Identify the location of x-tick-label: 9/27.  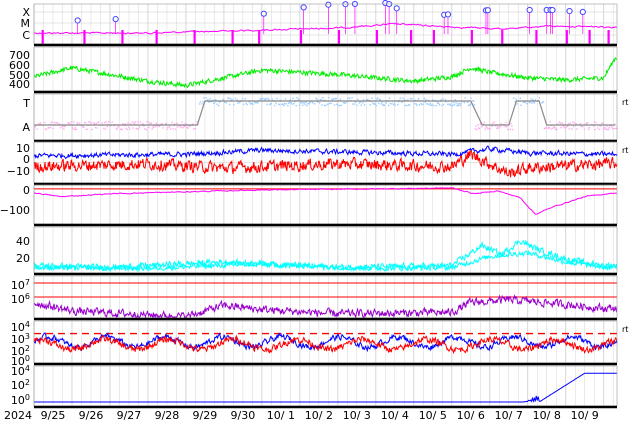
(129, 415).